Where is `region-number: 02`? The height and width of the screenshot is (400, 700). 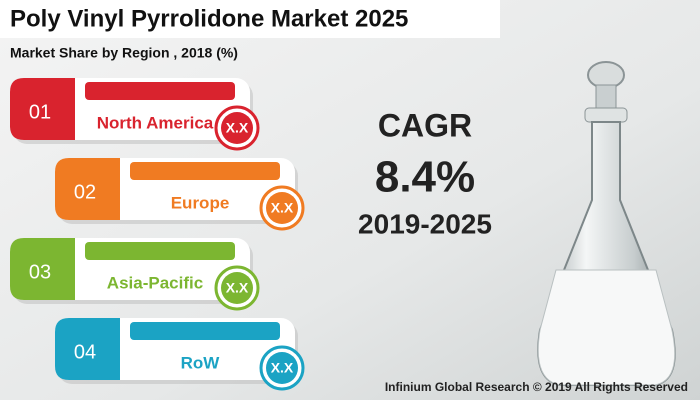 region-number: 02 is located at coordinates (85, 192).